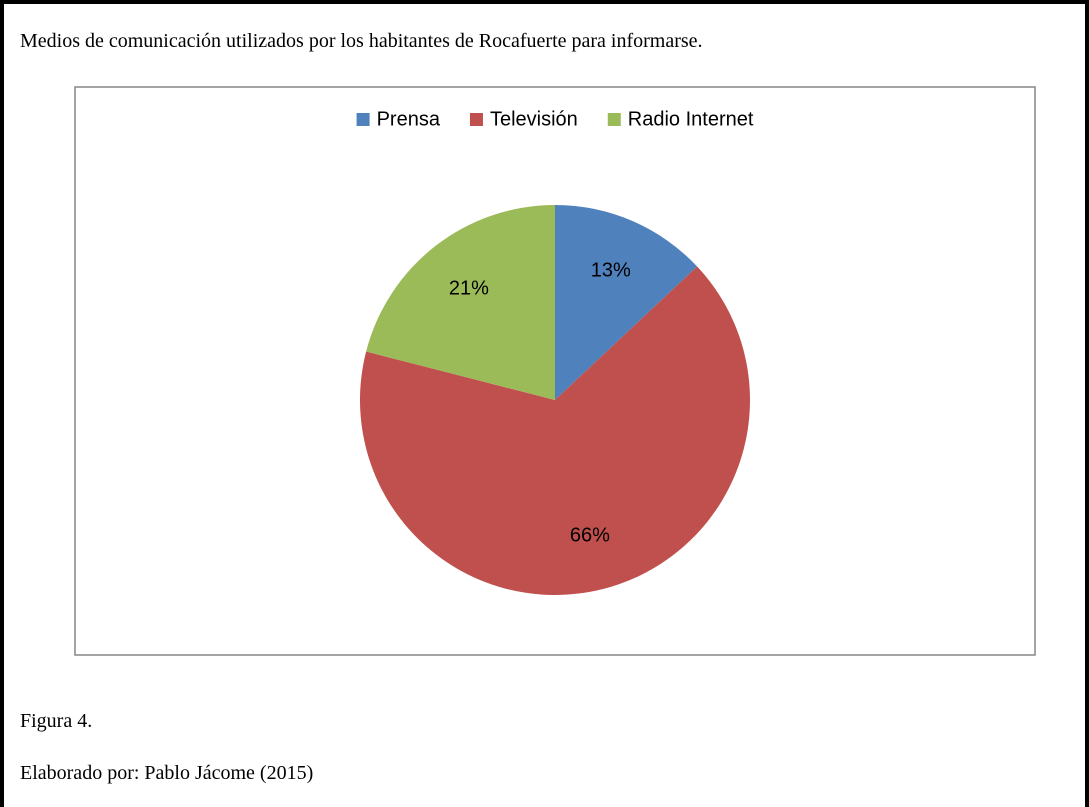  What do you see at coordinates (590, 535) in the screenshot?
I see `data-label: 66%` at bounding box center [590, 535].